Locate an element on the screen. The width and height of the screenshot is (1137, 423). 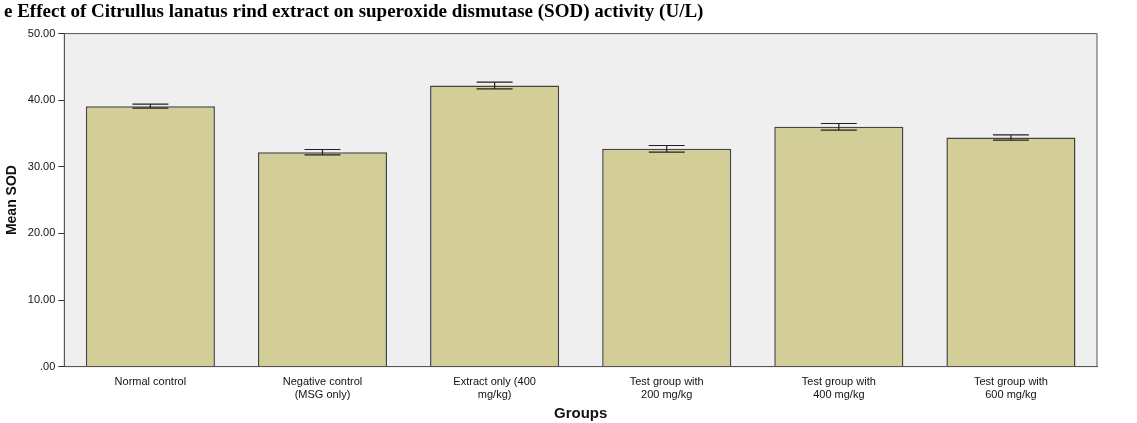
y-axis-title: Mean SOD is located at coordinates (11, 200).